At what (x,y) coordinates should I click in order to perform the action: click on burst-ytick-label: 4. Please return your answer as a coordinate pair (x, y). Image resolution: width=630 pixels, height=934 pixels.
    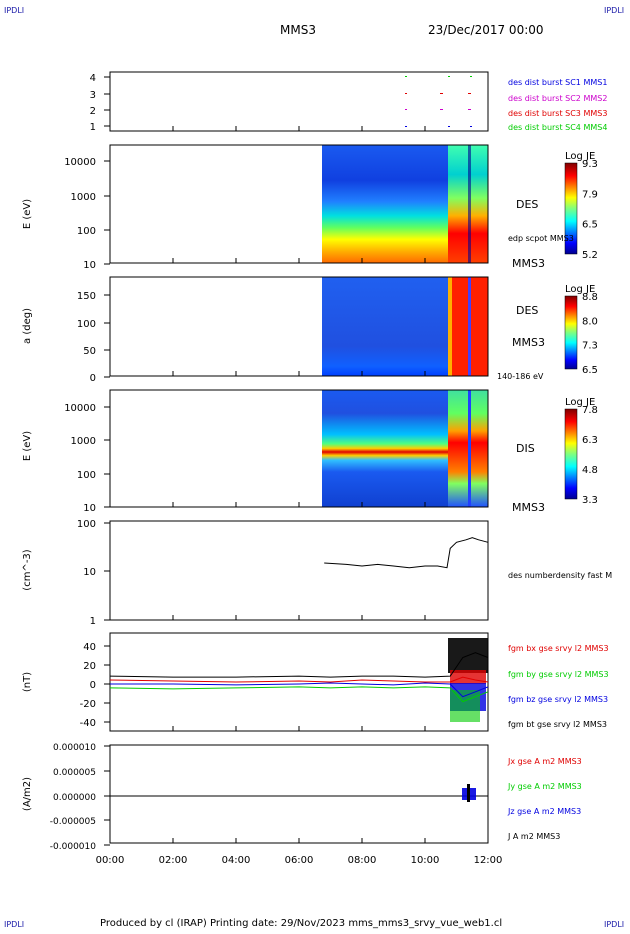
    Looking at the image, I should click on (93, 78).